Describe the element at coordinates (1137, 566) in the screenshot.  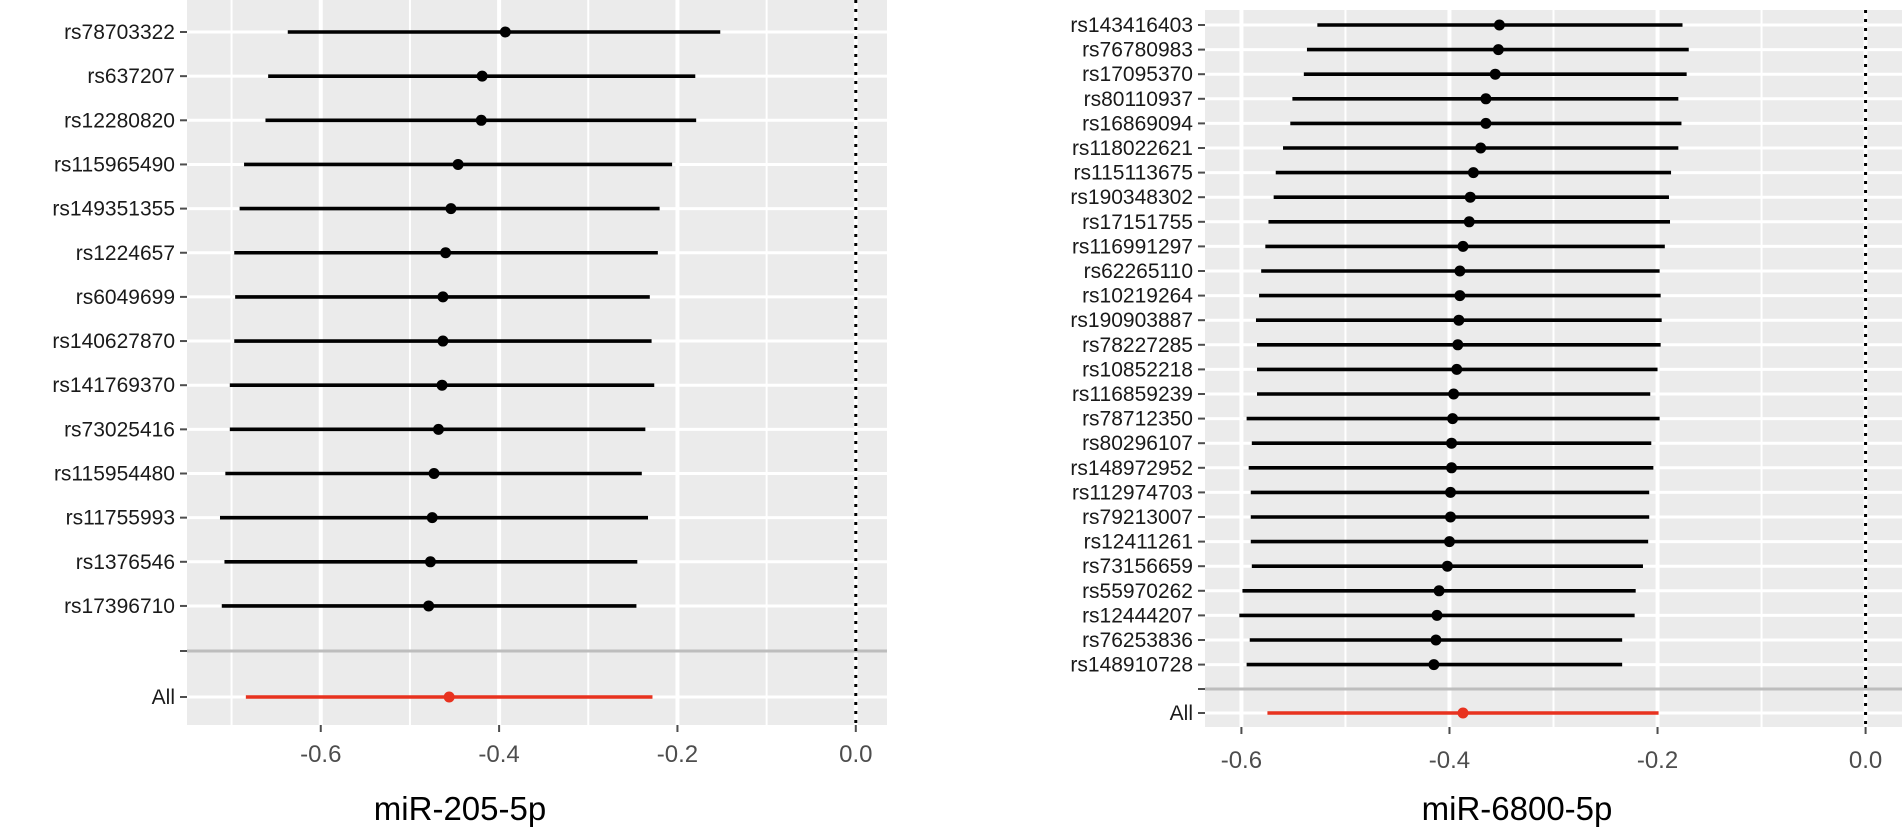
I see `snp-label: rs73156659` at that location.